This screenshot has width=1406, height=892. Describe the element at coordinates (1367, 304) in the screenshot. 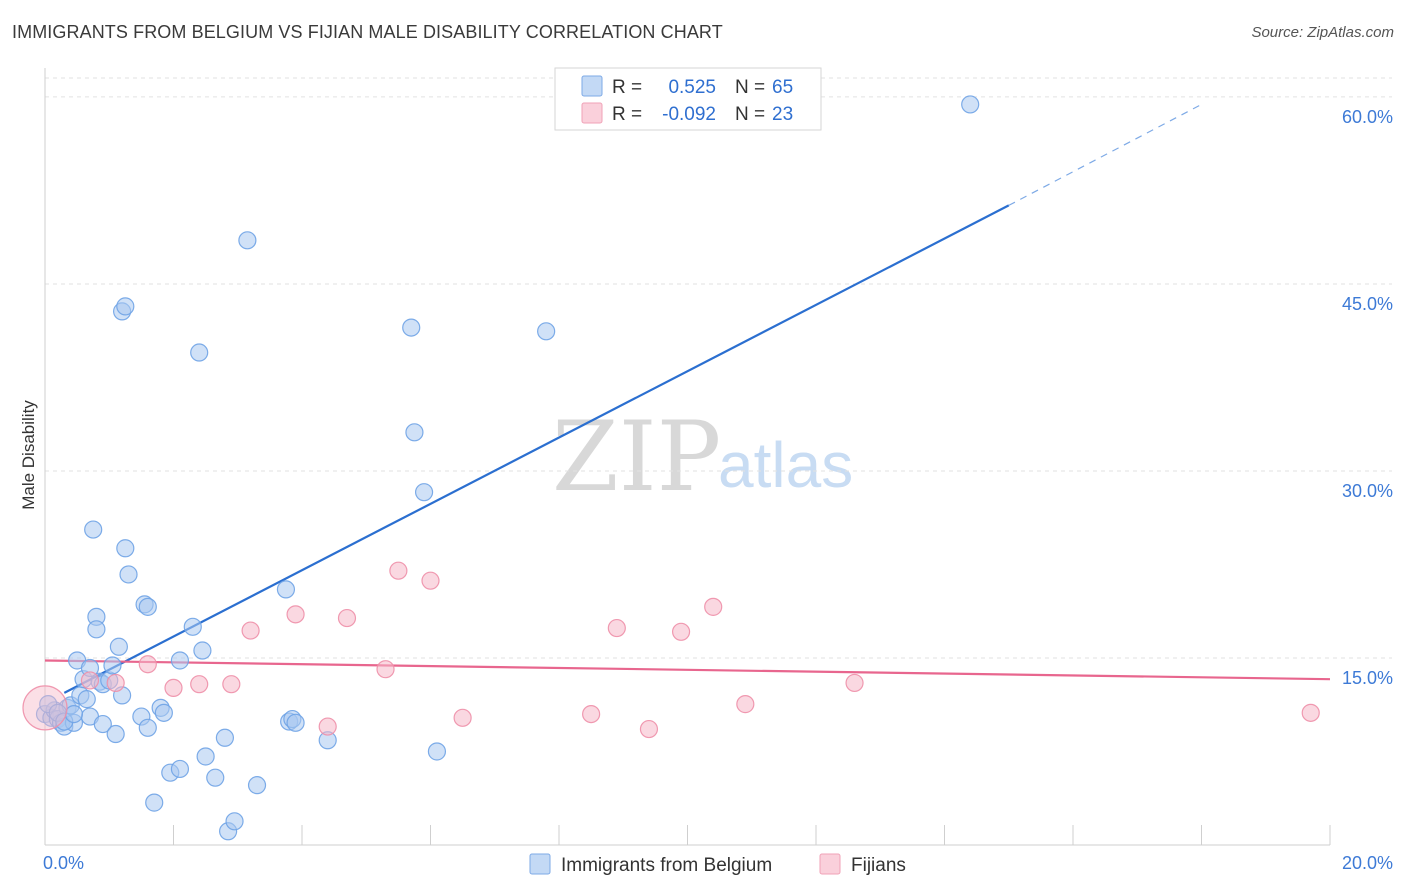

I see `y-tick-label: 45.0%` at that location.